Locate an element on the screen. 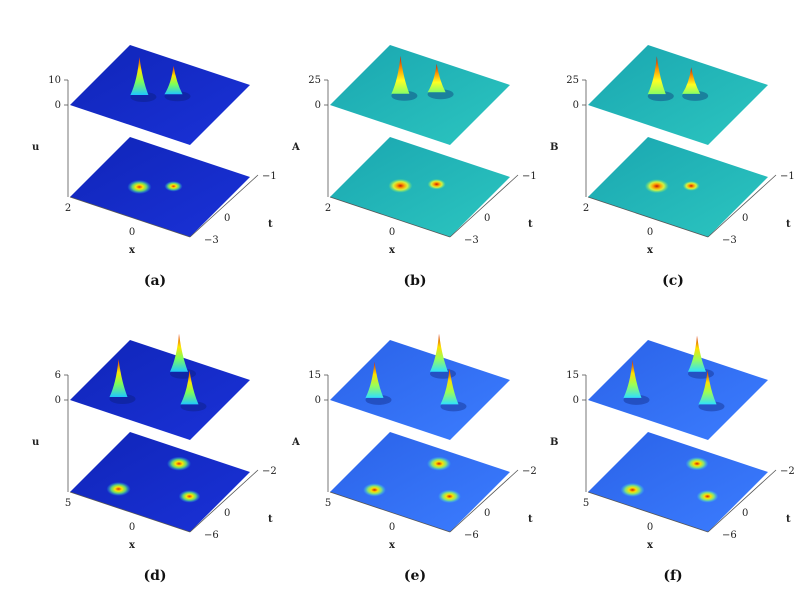 The height and width of the screenshot is (591, 812). panel-caption: (b) is located at coordinates (414, 281).